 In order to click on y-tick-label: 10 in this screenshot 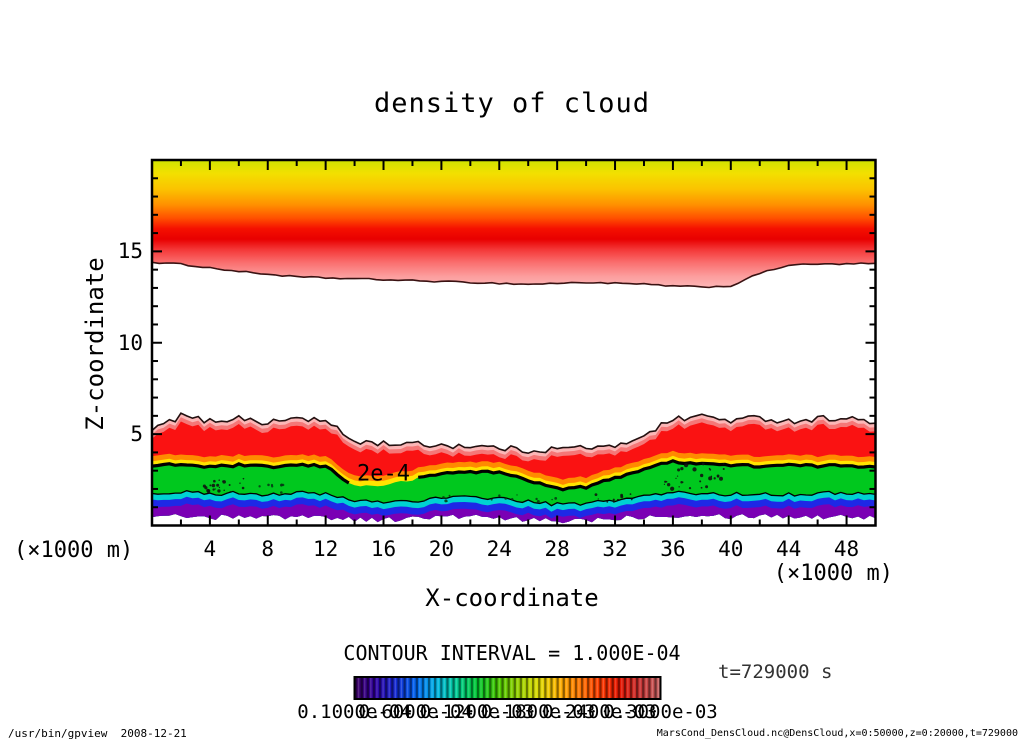, I will do `click(130, 342)`.